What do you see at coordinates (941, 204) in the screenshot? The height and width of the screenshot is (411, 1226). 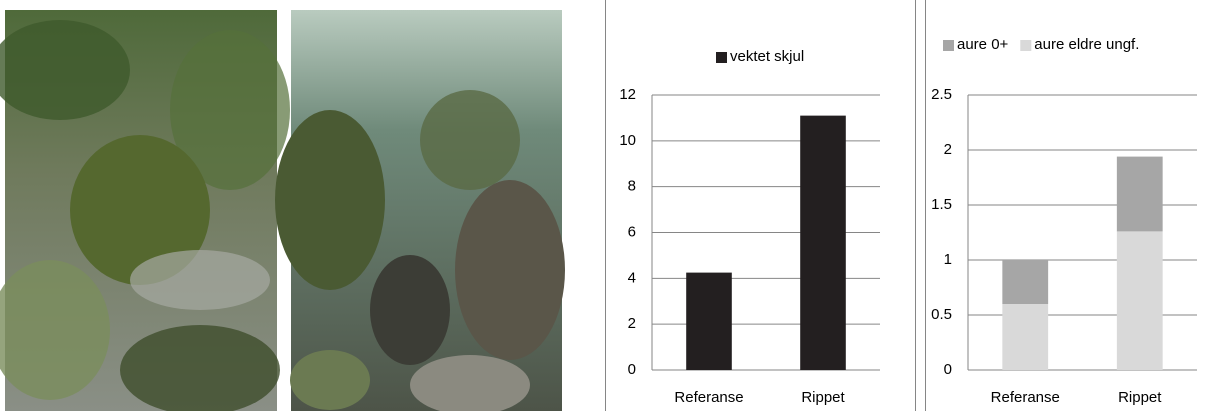 I see `y-tick-label: 1.5` at bounding box center [941, 204].